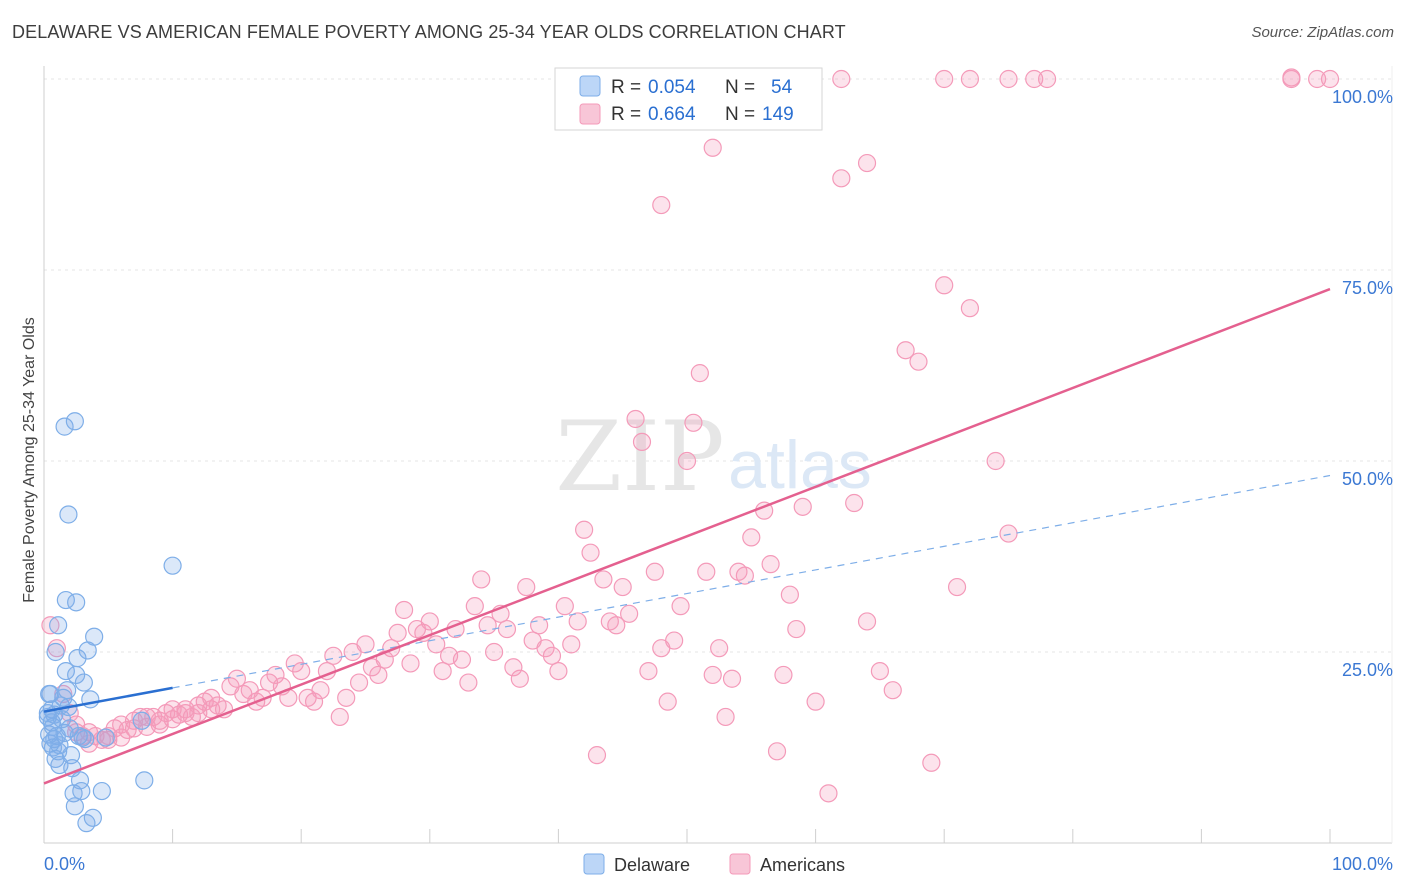  Describe the element at coordinates (740, 87) in the screenshot. I see `stats-n-label-1: N =` at that location.